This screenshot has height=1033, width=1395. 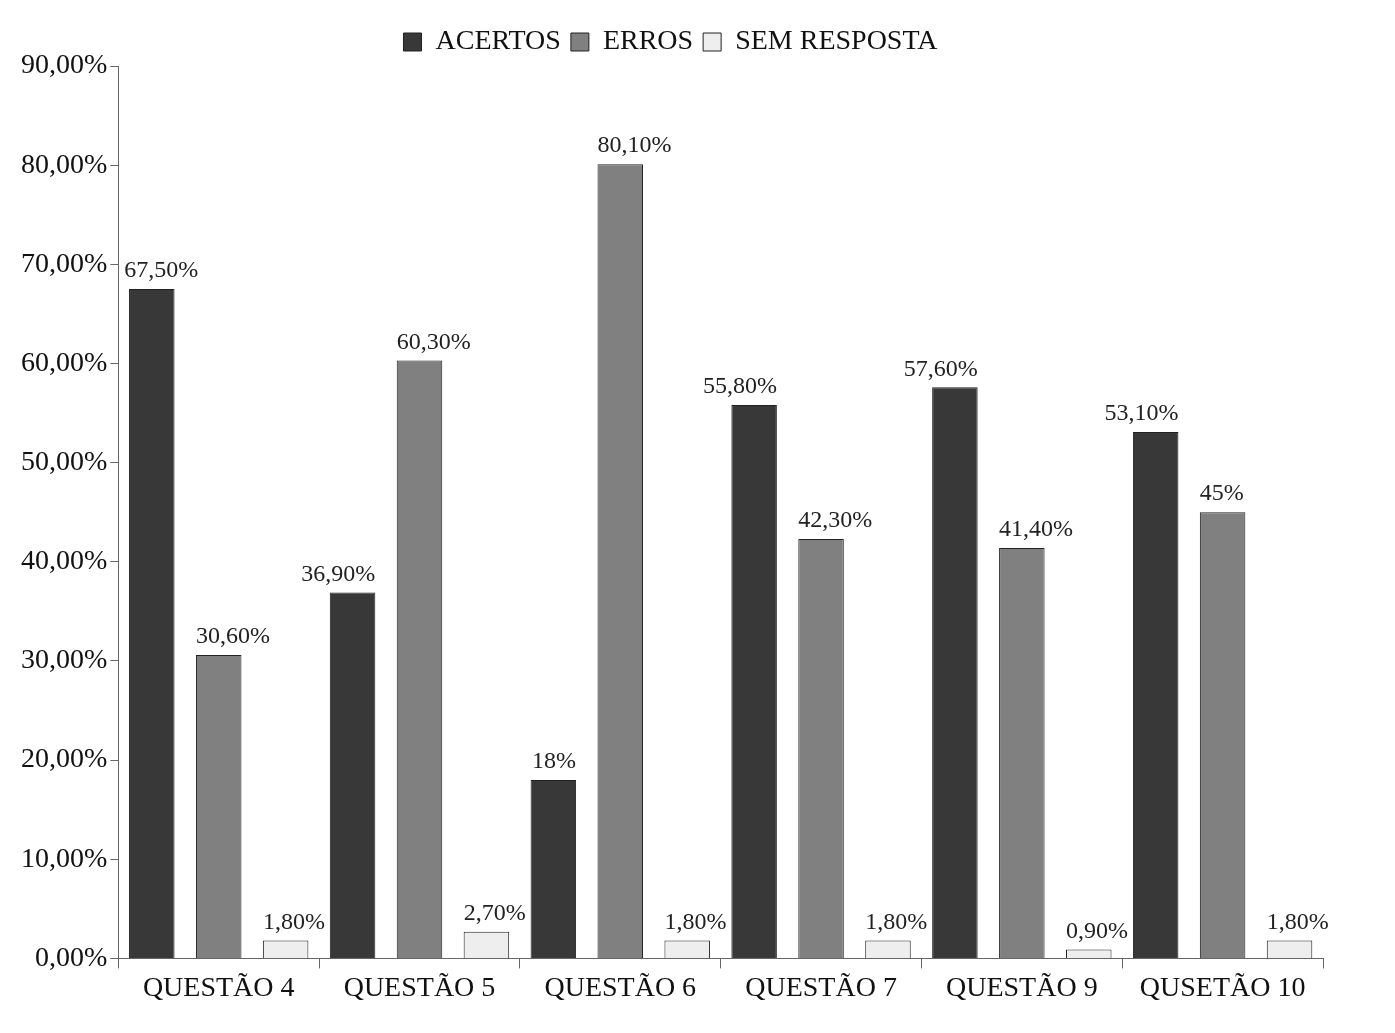 I want to click on y-tick-label: 80,00%, so click(x=64, y=163).